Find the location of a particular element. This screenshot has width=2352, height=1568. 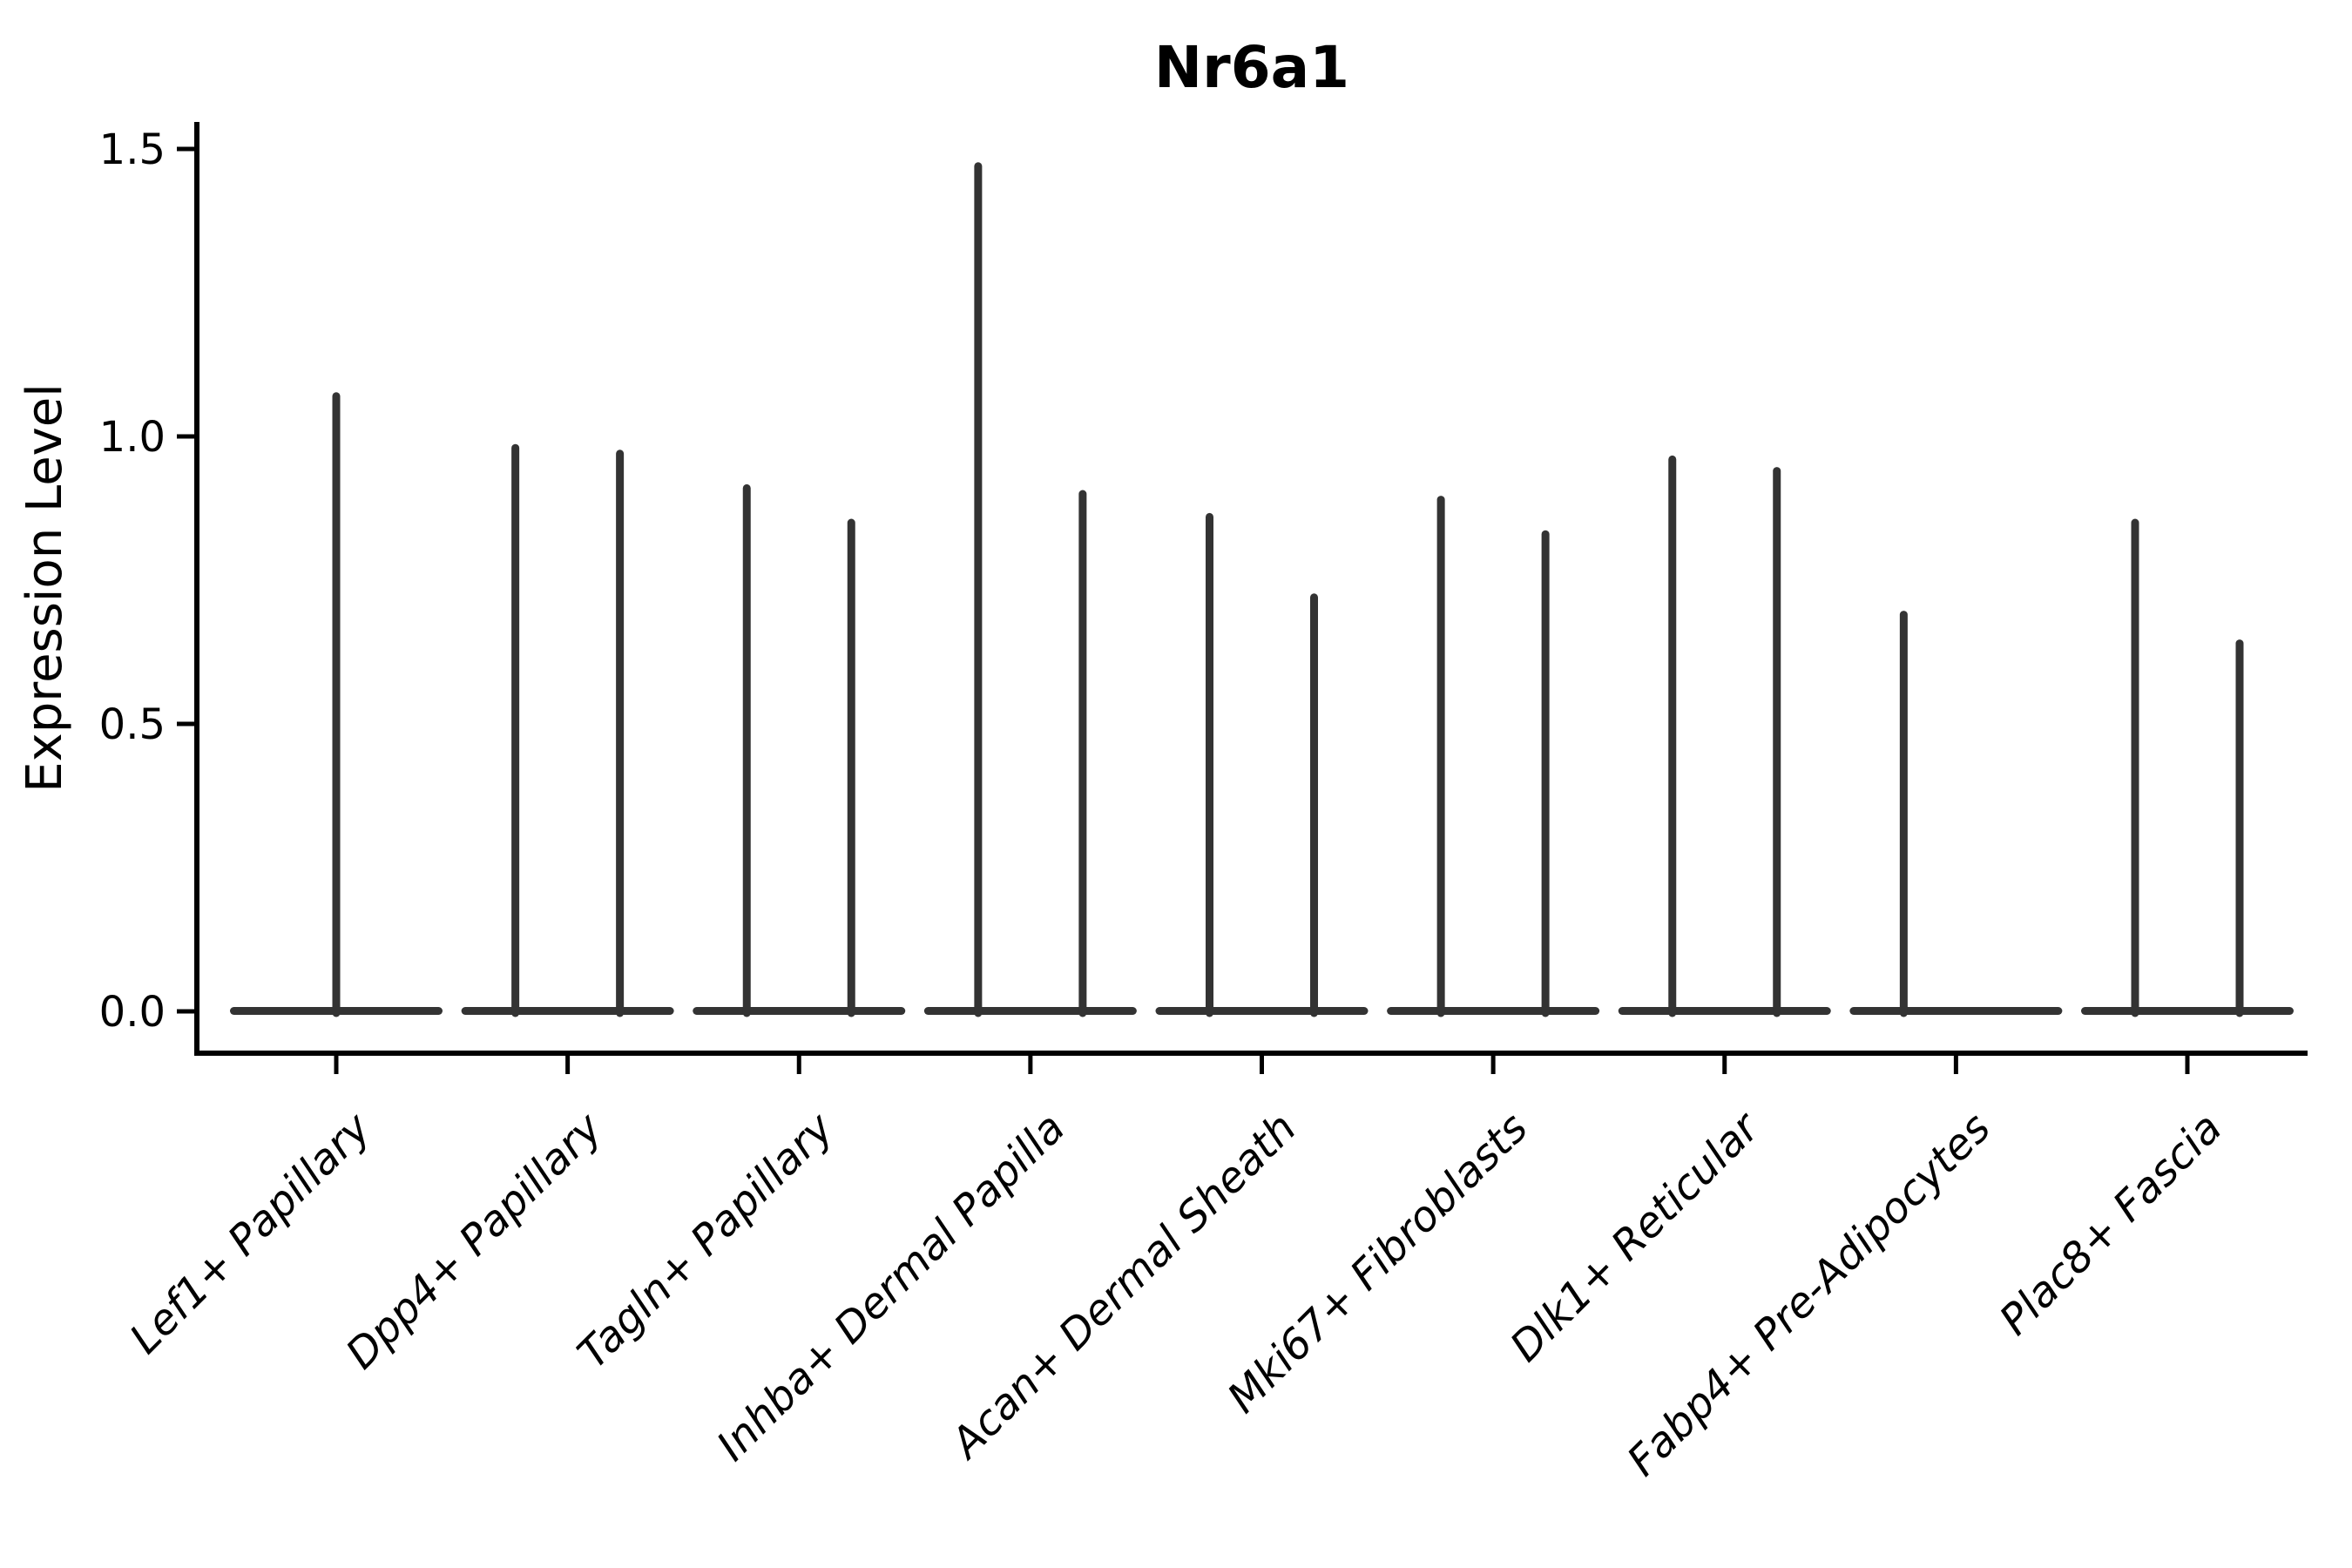

y-tick-label: 0.0 is located at coordinates (132, 1013).